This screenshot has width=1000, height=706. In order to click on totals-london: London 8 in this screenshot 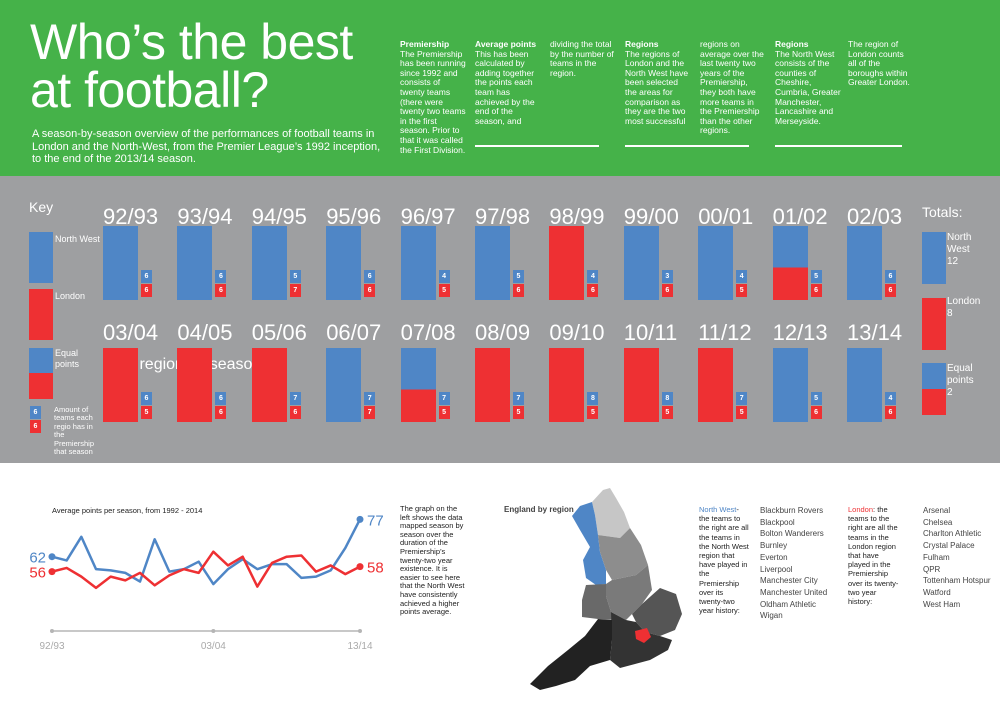, I will do `click(963, 308)`.